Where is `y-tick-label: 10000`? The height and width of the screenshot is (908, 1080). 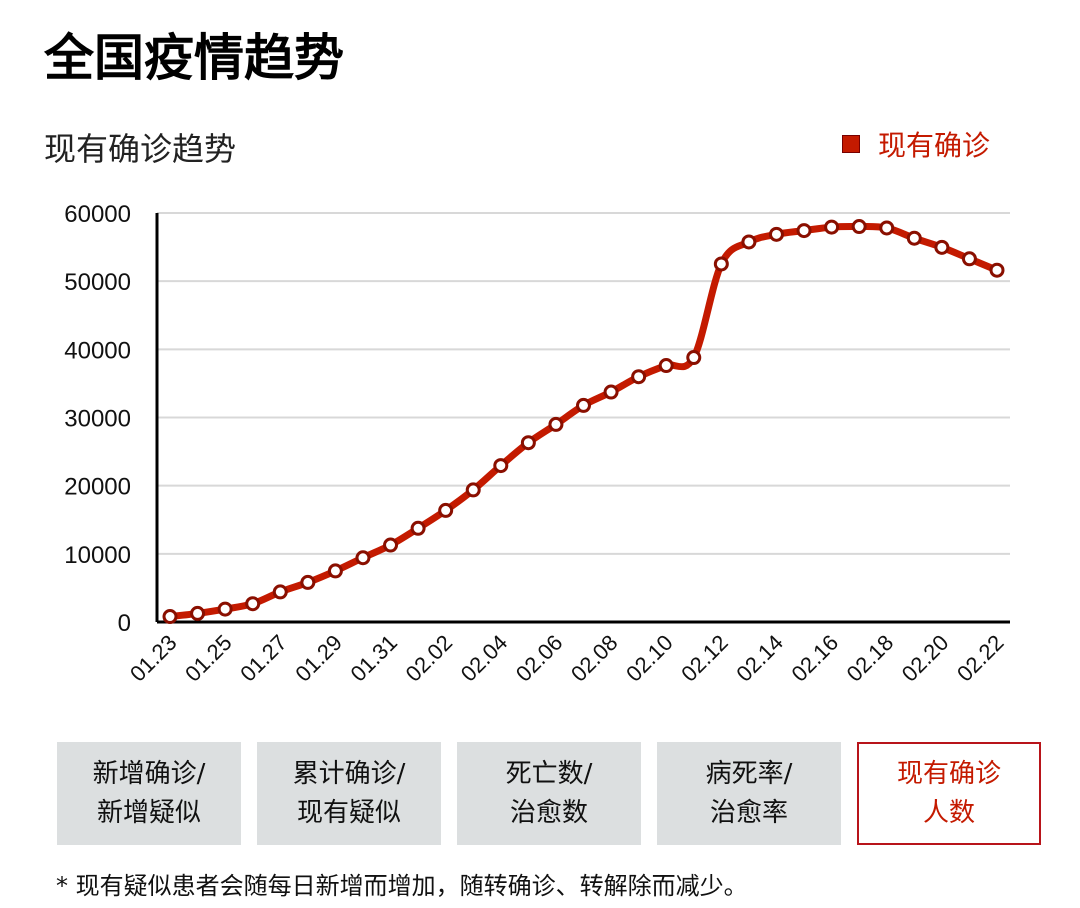
y-tick-label: 10000 is located at coordinates (97, 555).